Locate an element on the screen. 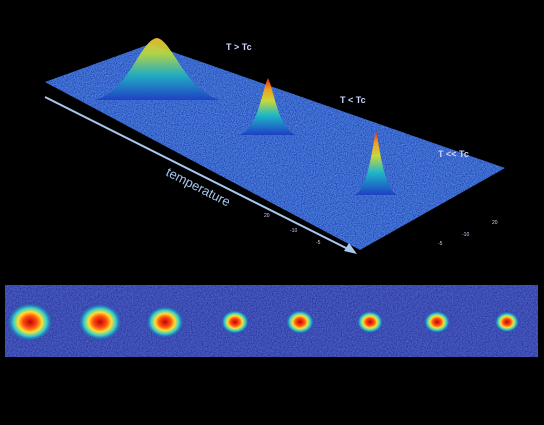 The width and height of the screenshot is (544, 425). label: T << Tc is located at coordinates (453, 154).